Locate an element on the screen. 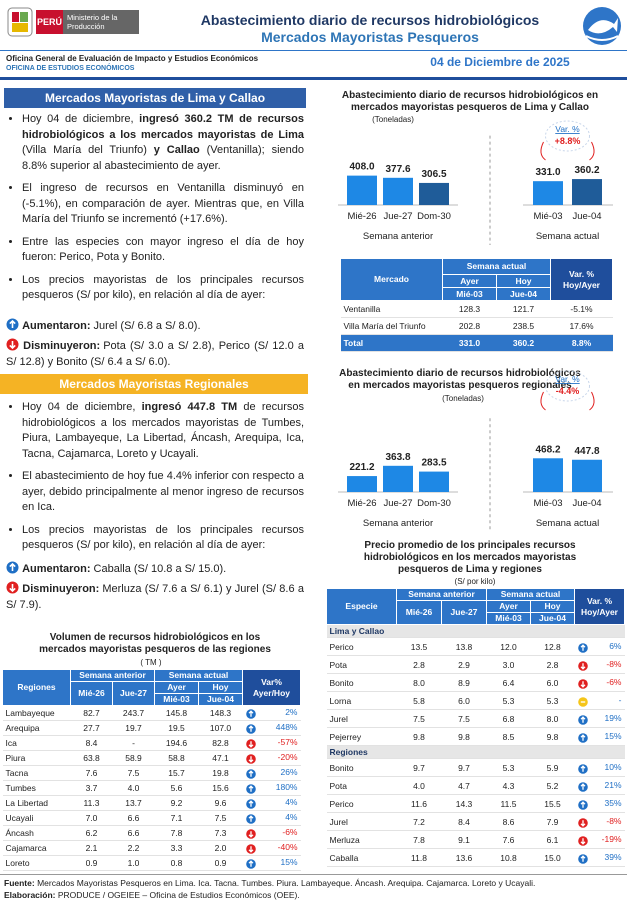 Image resolution: width=627 pixels, height=904 pixels. value-label: 377.6 is located at coordinates (397, 169).